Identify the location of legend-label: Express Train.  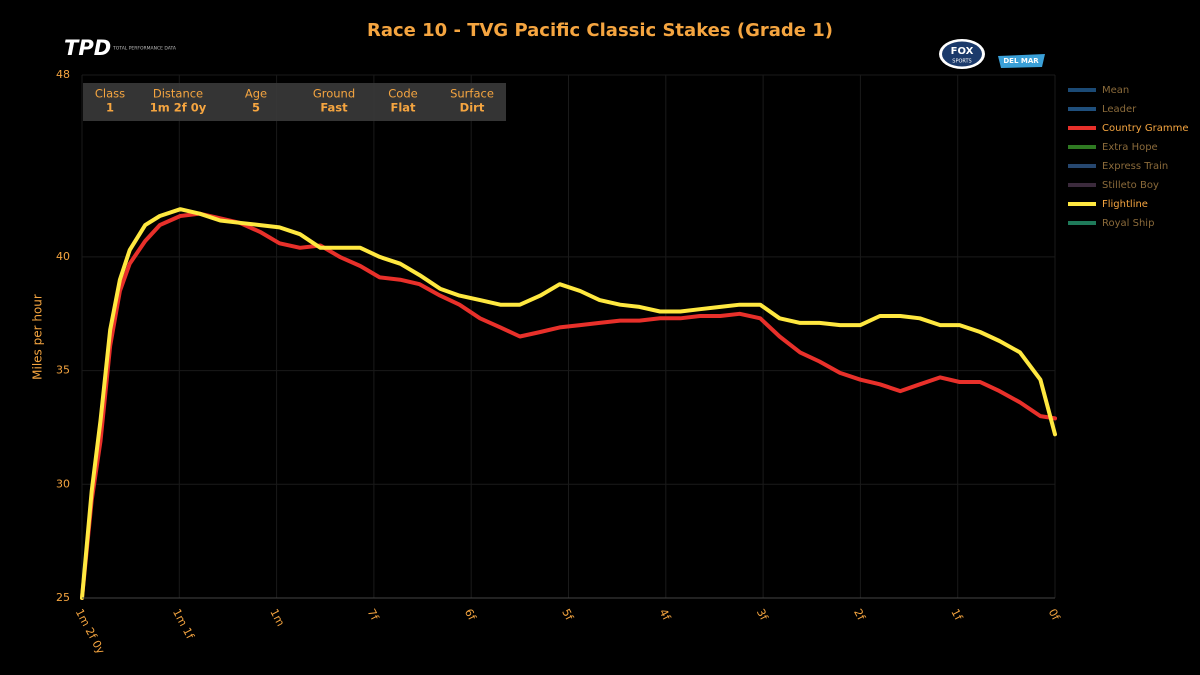
(1135, 166).